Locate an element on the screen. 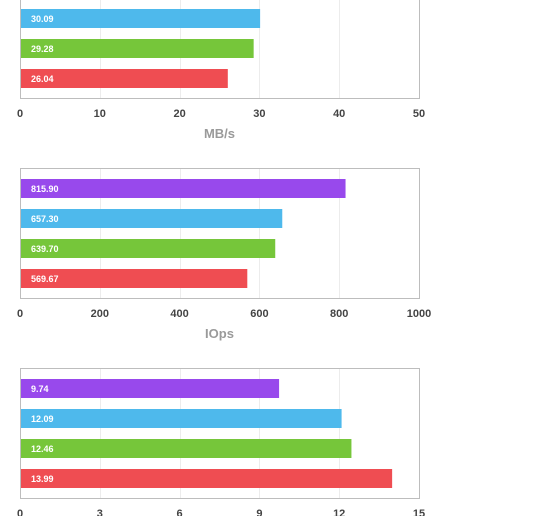 The width and height of the screenshot is (560, 516). x-tick-label: 9 is located at coordinates (259, 512).